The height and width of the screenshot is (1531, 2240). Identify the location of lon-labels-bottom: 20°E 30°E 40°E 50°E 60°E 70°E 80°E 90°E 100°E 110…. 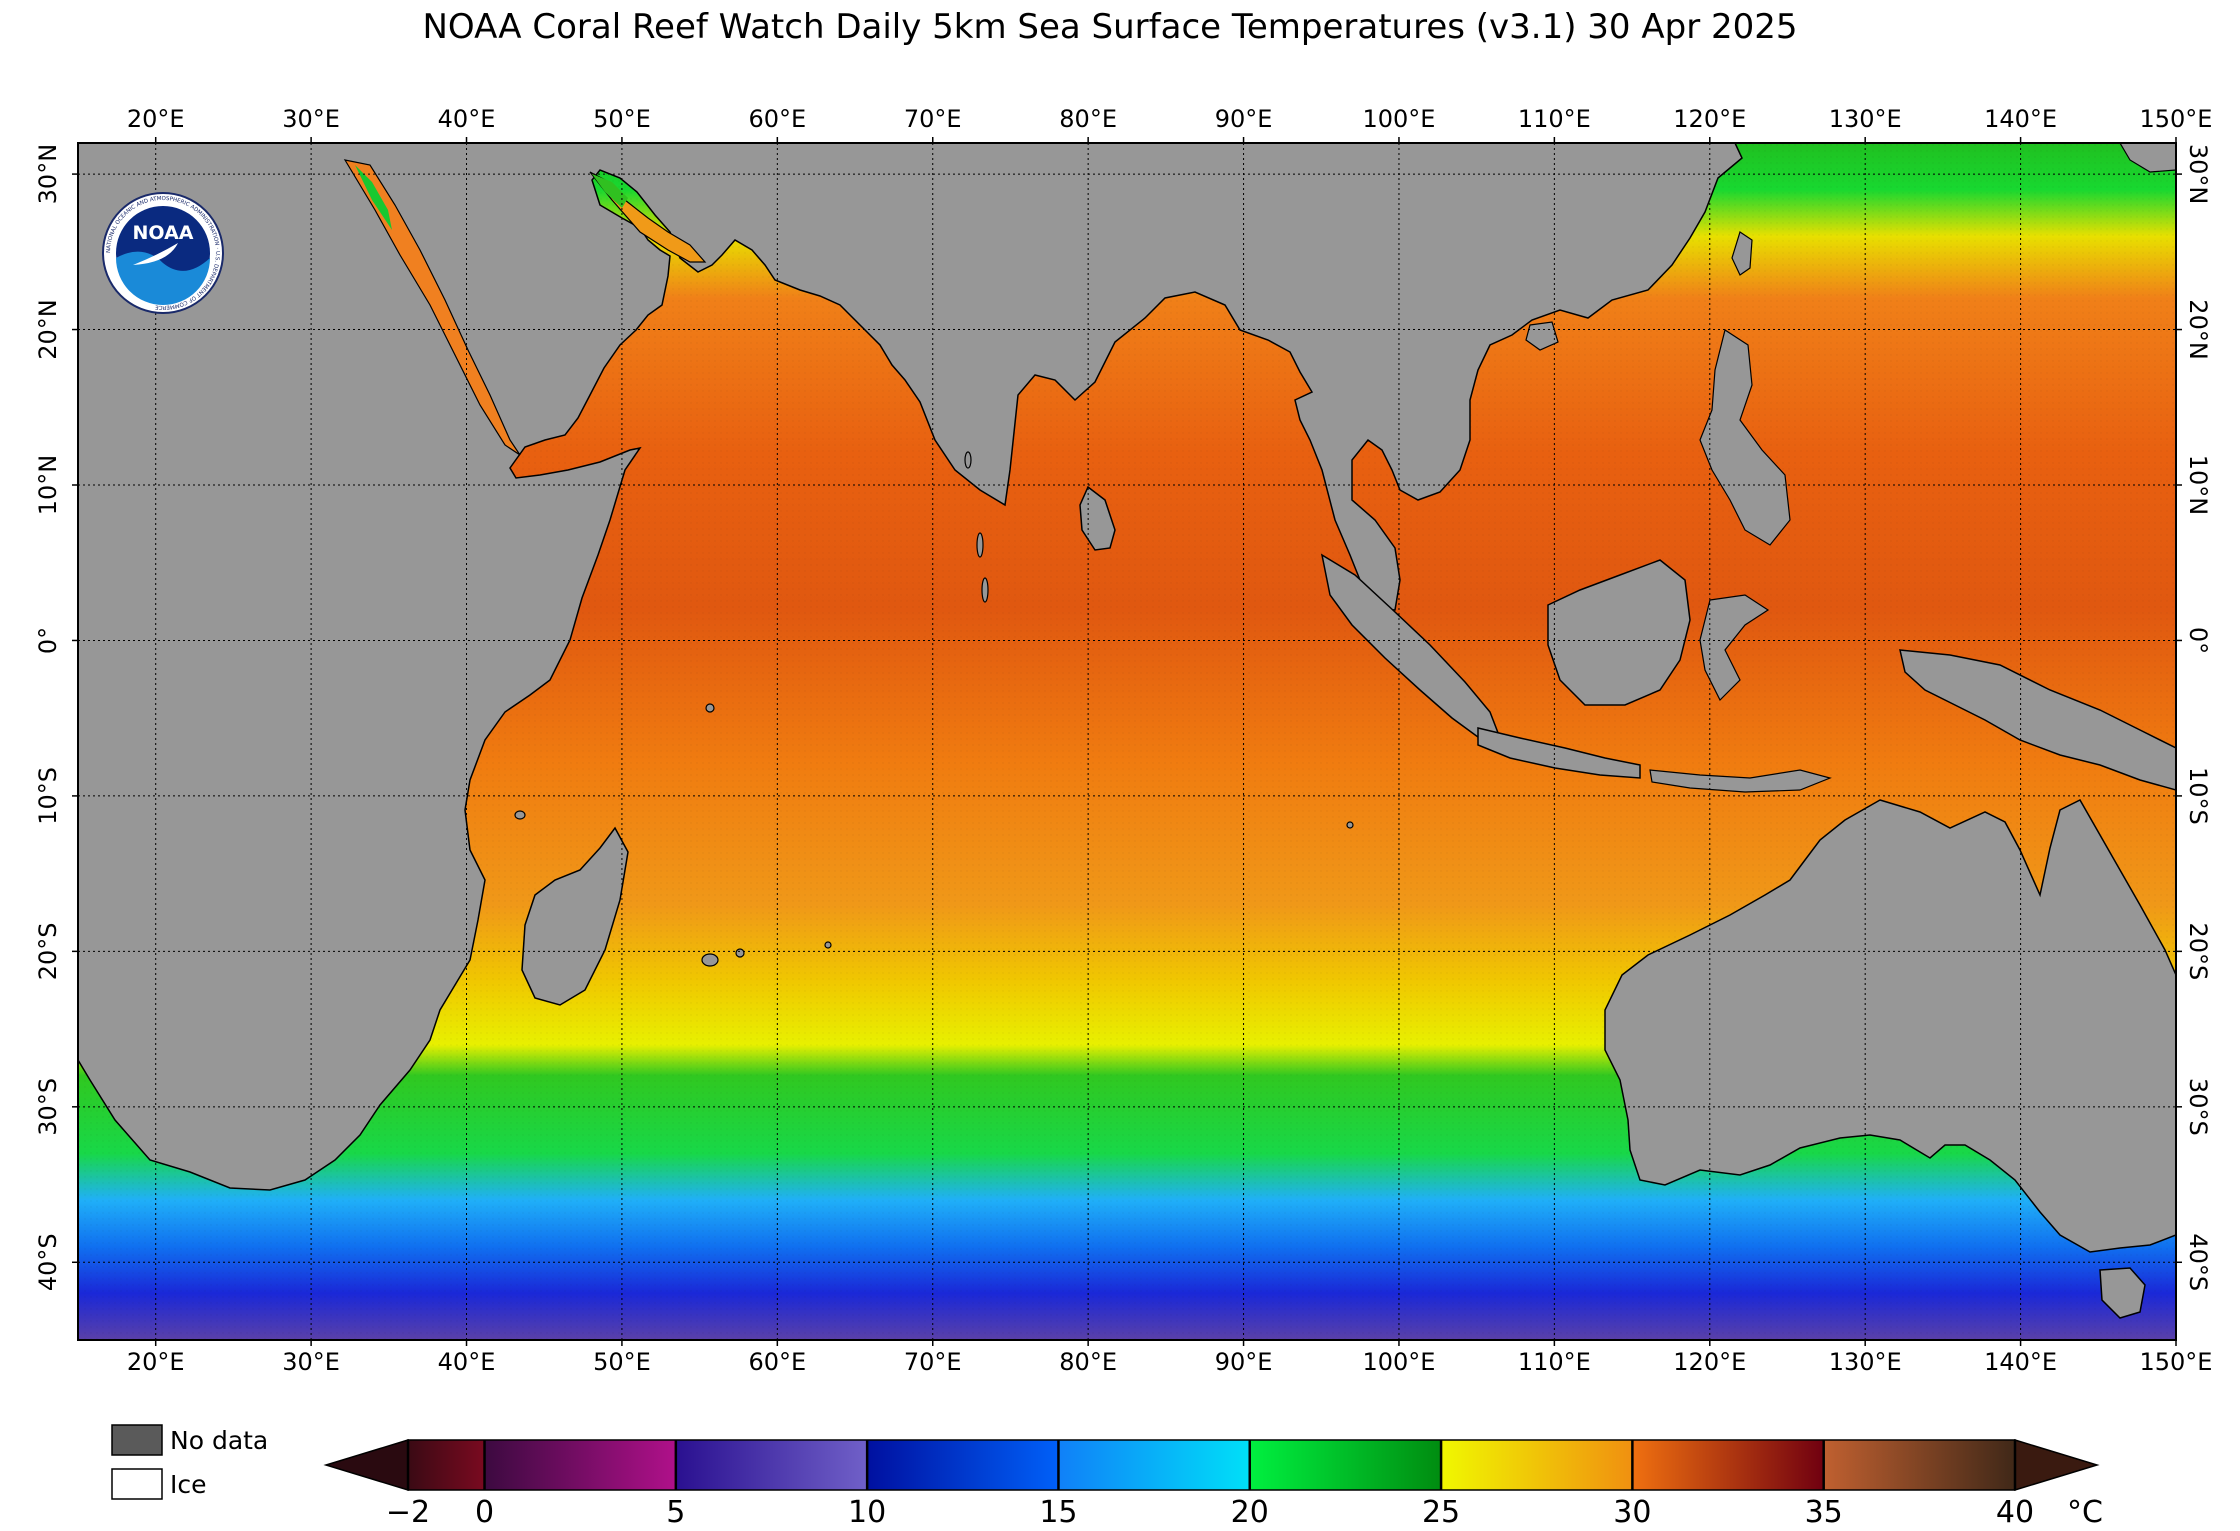
(1170, 1358).